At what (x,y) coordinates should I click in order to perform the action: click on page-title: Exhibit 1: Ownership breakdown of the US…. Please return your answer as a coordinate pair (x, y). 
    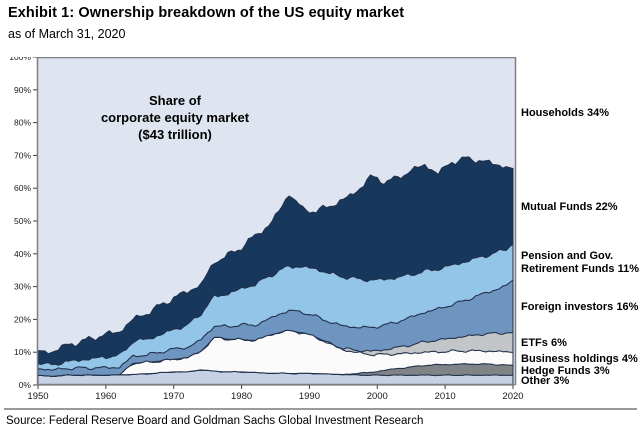
    Looking at the image, I should click on (206, 13).